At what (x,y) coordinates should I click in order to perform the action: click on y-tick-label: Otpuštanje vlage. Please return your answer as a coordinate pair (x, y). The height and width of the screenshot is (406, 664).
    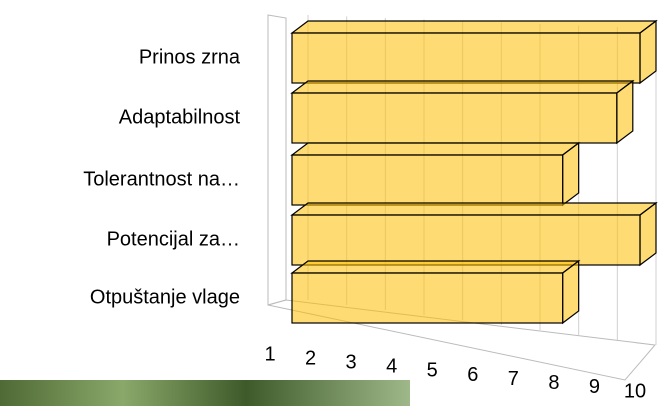
    Looking at the image, I should click on (165, 297).